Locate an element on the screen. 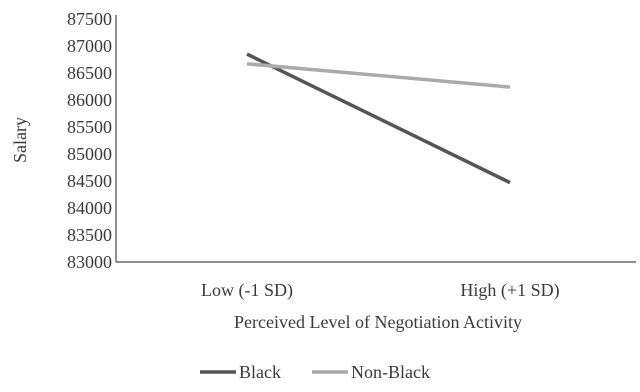  y-tick-label: 83000 is located at coordinates (89, 262).